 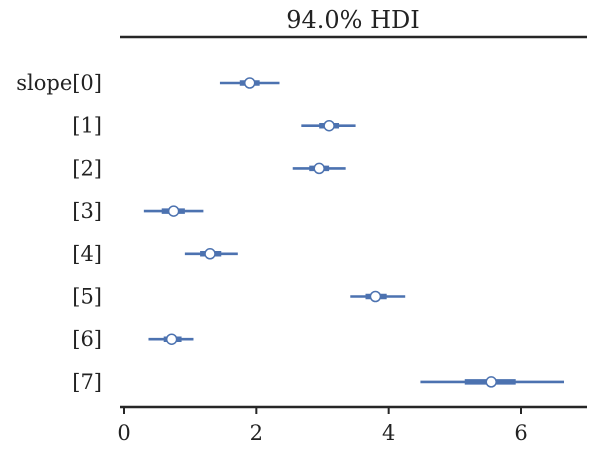 I want to click on x-tick-label: 0, so click(x=123, y=433).